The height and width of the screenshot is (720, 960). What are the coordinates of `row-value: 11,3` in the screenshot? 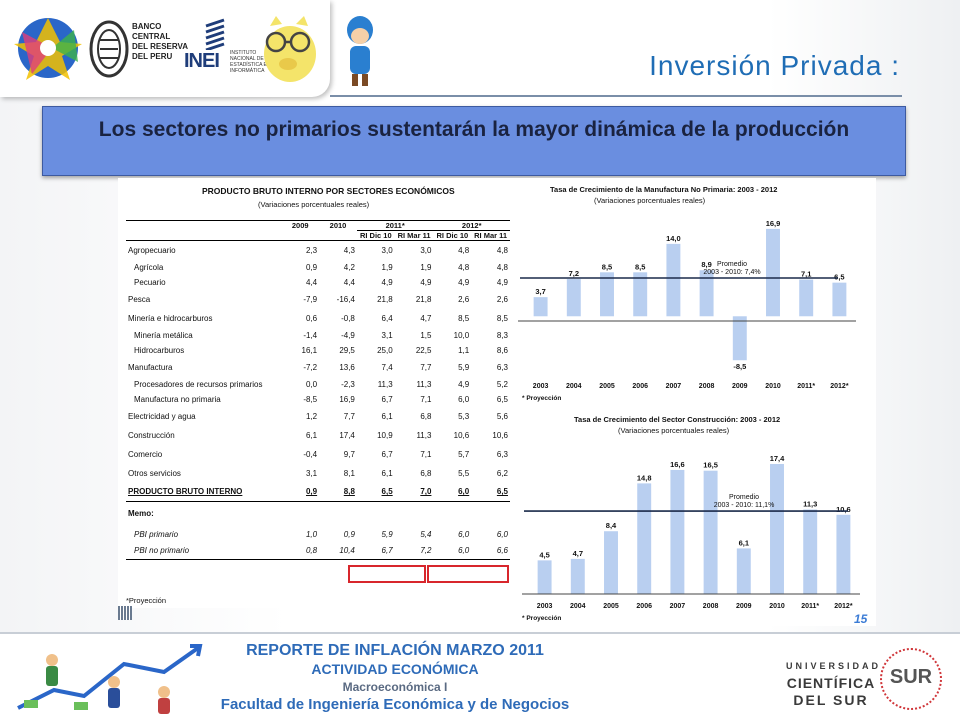 It's located at (424, 435).